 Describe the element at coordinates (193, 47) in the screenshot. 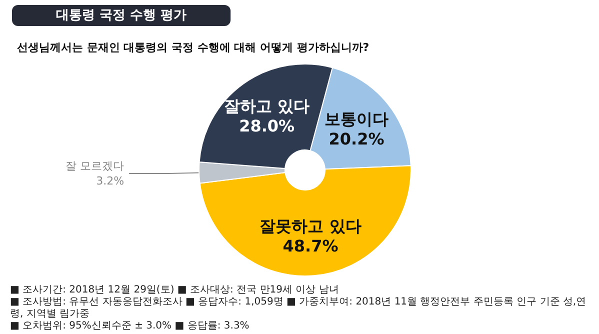

I see `chart-subtitle: 선생님께서는 문재인 대통령의 국정 수행에 대해 어떻게 평가하십니까?` at that location.